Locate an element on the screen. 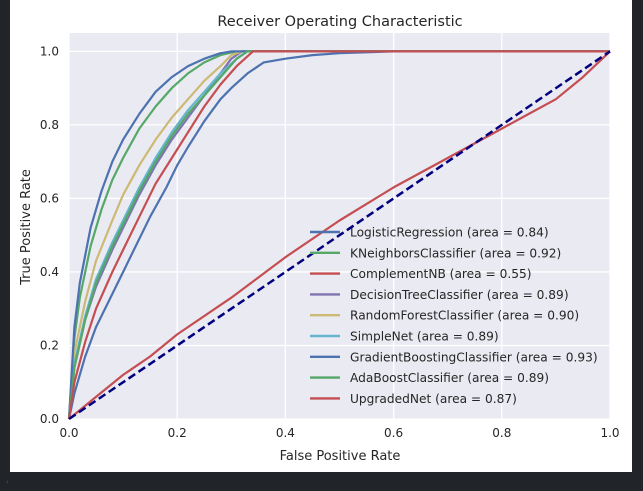 The image size is (643, 491). legend-label-9: UpgradedNet (area = 0.87) is located at coordinates (433, 399).